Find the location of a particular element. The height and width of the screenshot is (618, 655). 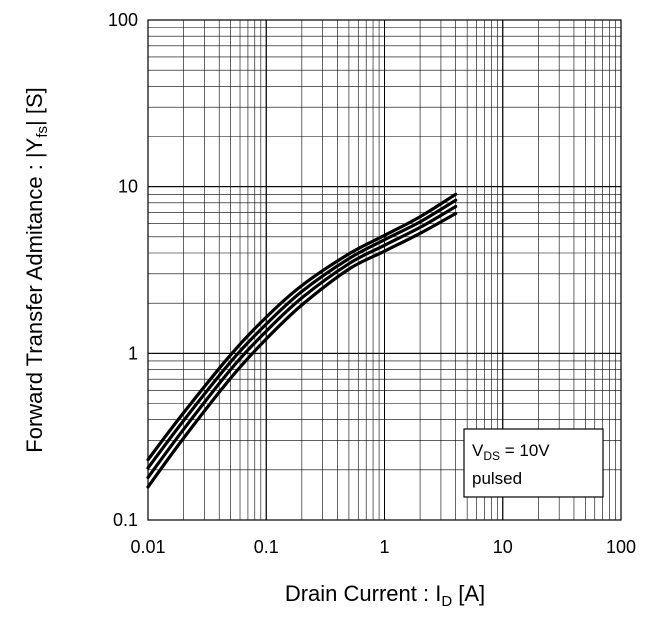

x-tick-label: 100 is located at coordinates (621, 547).